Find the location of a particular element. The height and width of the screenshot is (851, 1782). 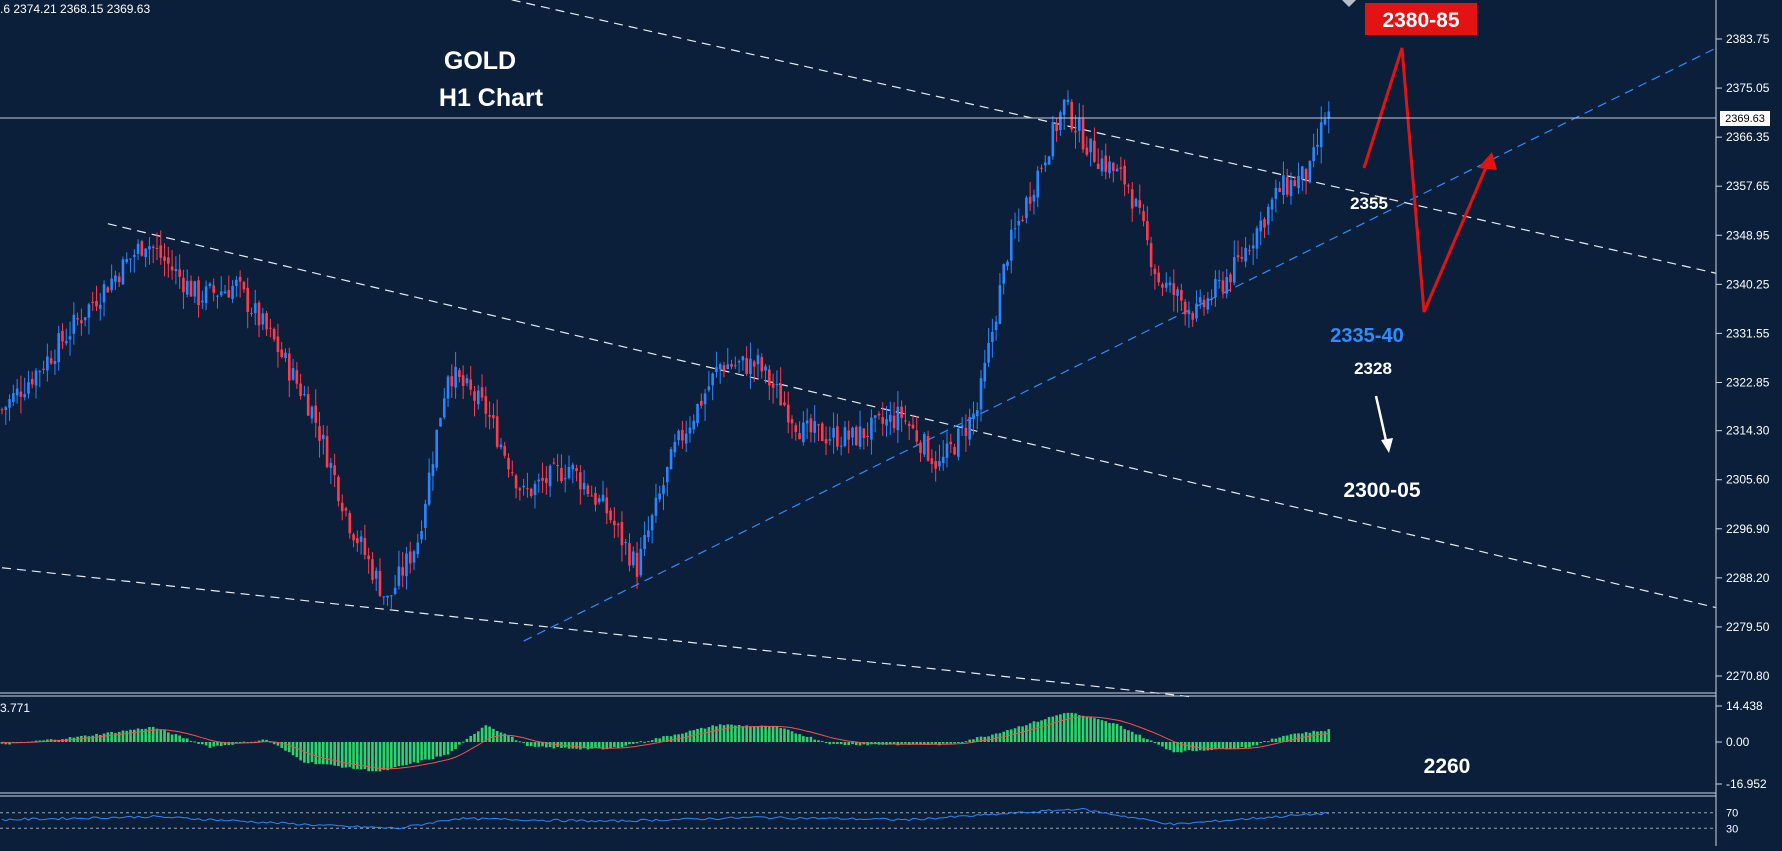

macd-readout: 3.771 is located at coordinates (15, 708).